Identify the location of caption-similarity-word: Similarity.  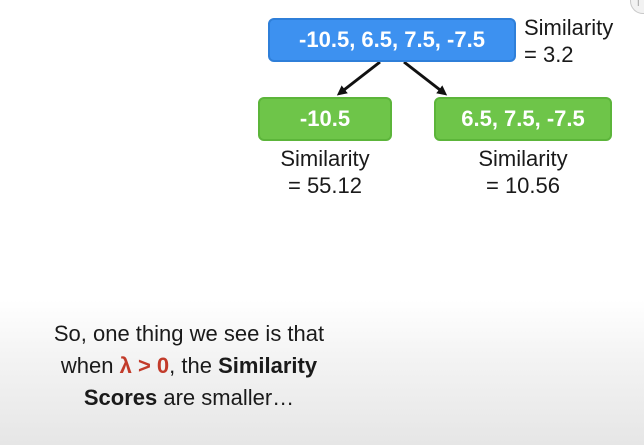
(268, 365).